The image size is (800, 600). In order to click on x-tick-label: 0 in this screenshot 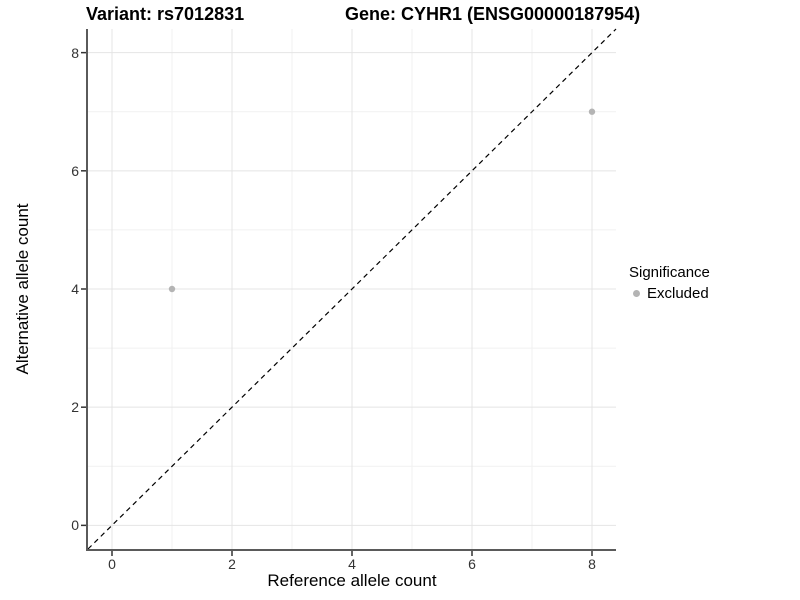, I will do `click(112, 564)`.